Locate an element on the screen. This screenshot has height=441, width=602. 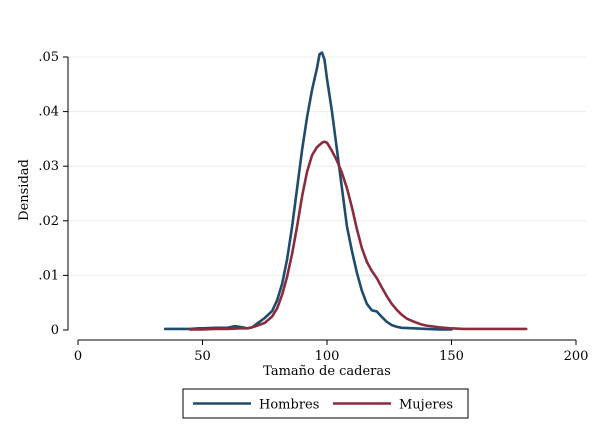
y-tick-label: .04 is located at coordinates (48, 112).